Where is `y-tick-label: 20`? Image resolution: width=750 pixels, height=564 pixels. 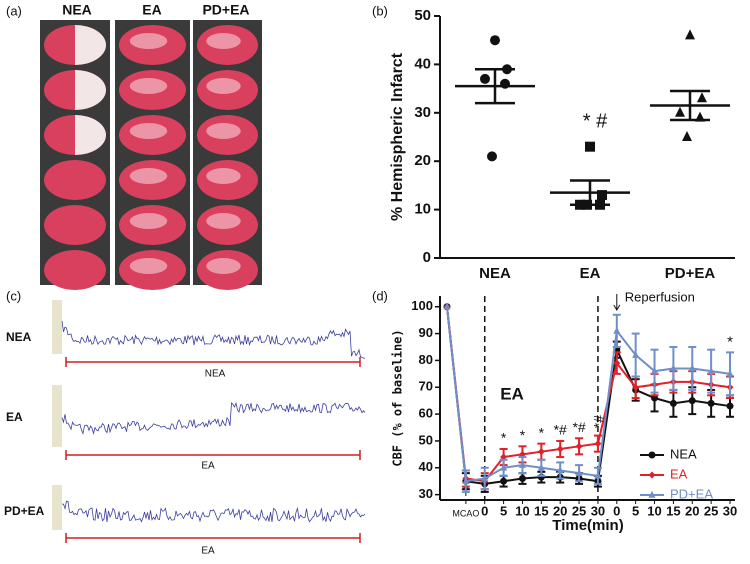
y-tick-label: 20 is located at coordinates (422, 160).